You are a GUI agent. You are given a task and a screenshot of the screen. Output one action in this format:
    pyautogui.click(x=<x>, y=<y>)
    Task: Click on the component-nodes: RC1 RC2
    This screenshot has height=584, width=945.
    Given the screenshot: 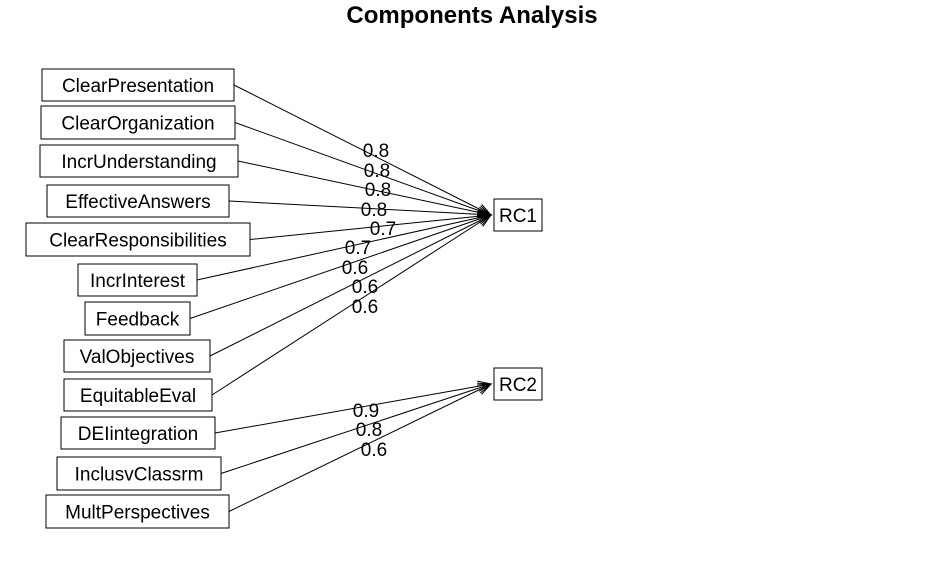 What is the action you would take?
    pyautogui.click(x=518, y=299)
    